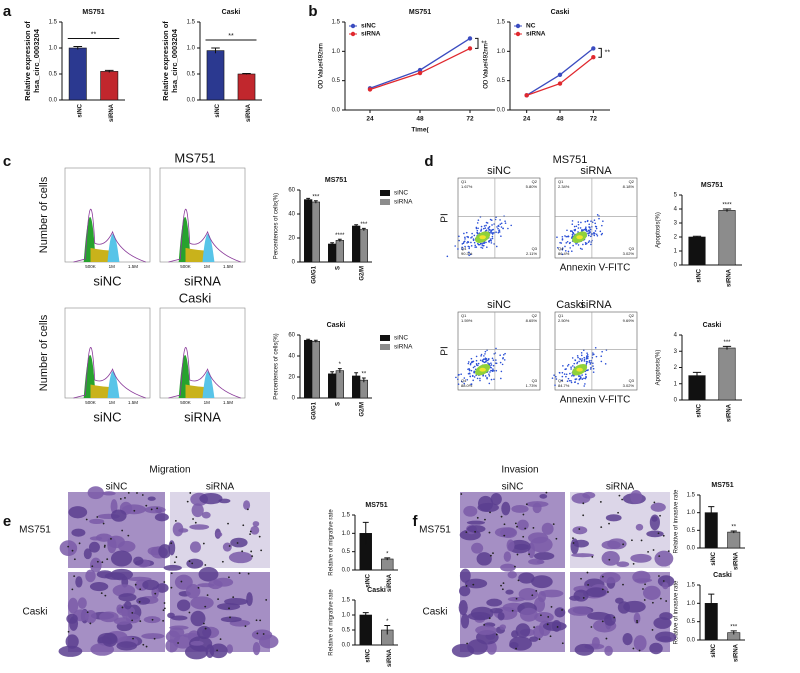 The width and height of the screenshot is (800, 673). I want to click on density-core, so click(579, 237).